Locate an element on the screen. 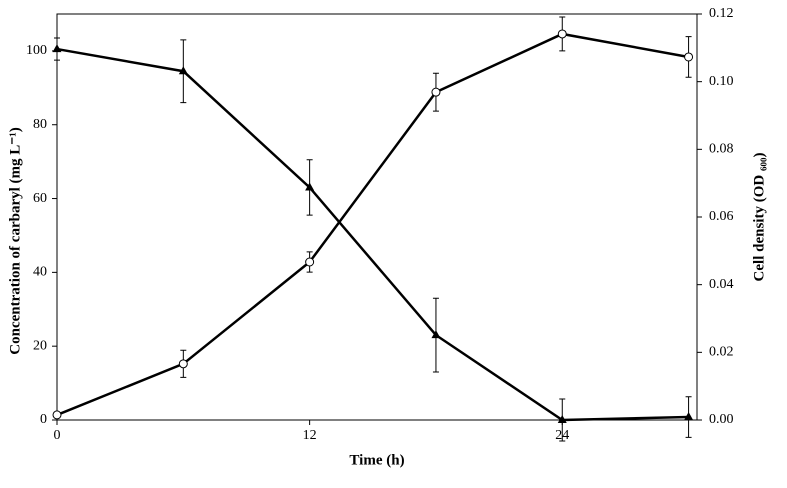 This screenshot has width=787, height=488. y-tick-label: 100 is located at coordinates (36, 50).